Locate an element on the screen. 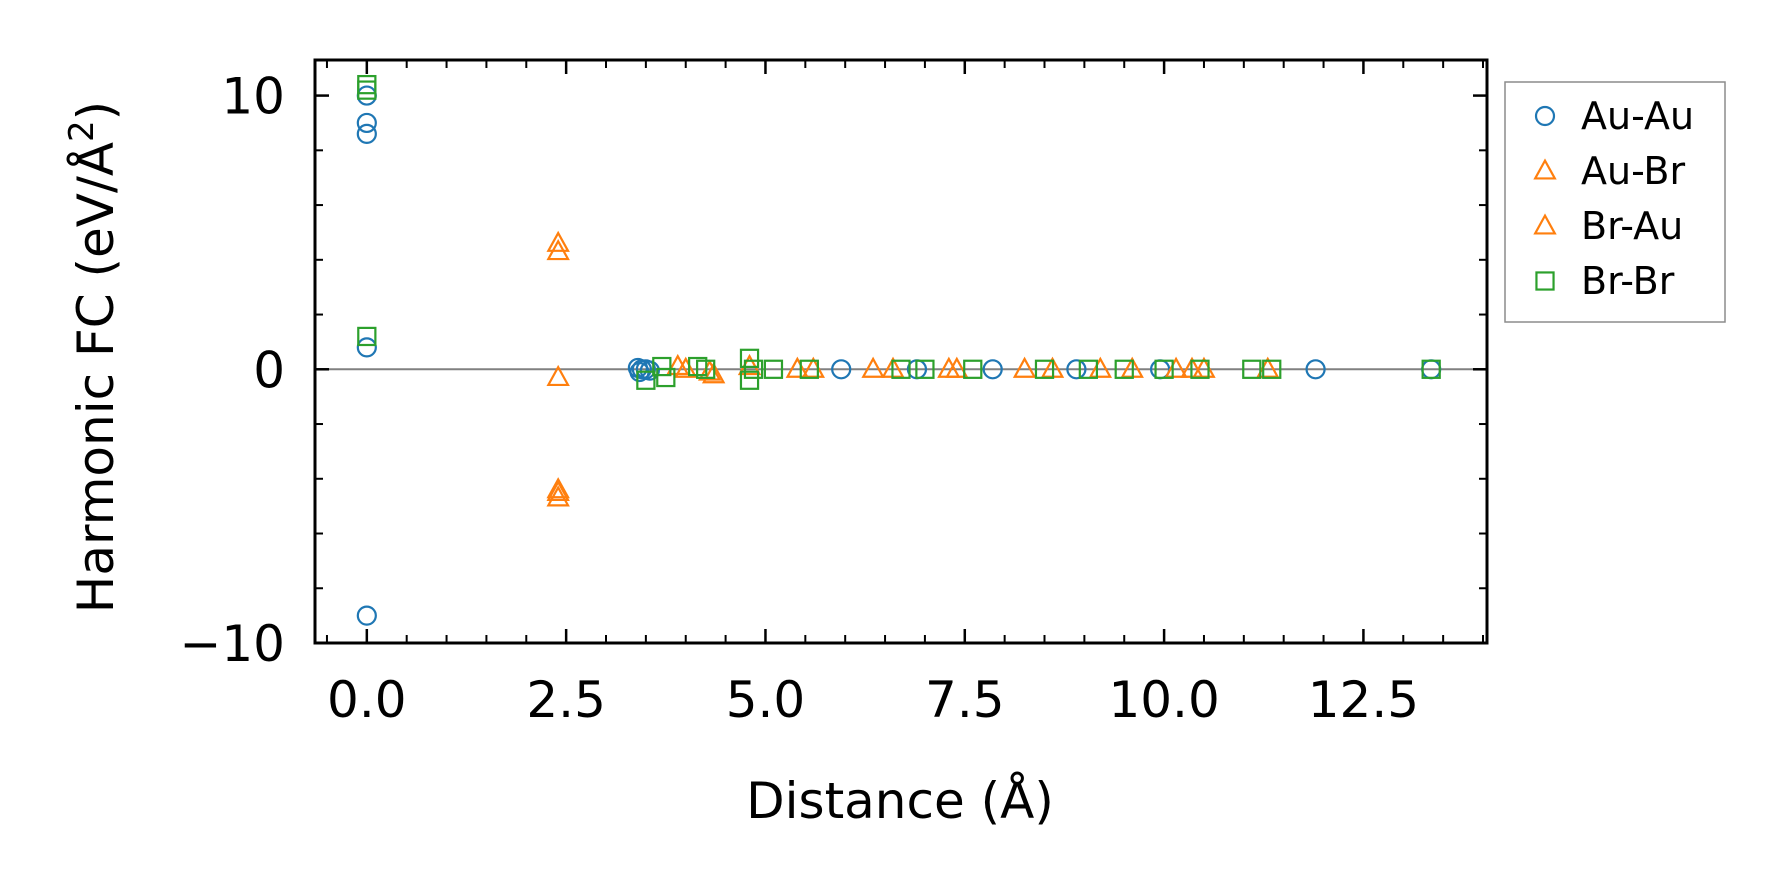 The height and width of the screenshot is (883, 1770). y-axis-label-main: Harmonic FC (eV/Å is located at coordinates (96, 377).